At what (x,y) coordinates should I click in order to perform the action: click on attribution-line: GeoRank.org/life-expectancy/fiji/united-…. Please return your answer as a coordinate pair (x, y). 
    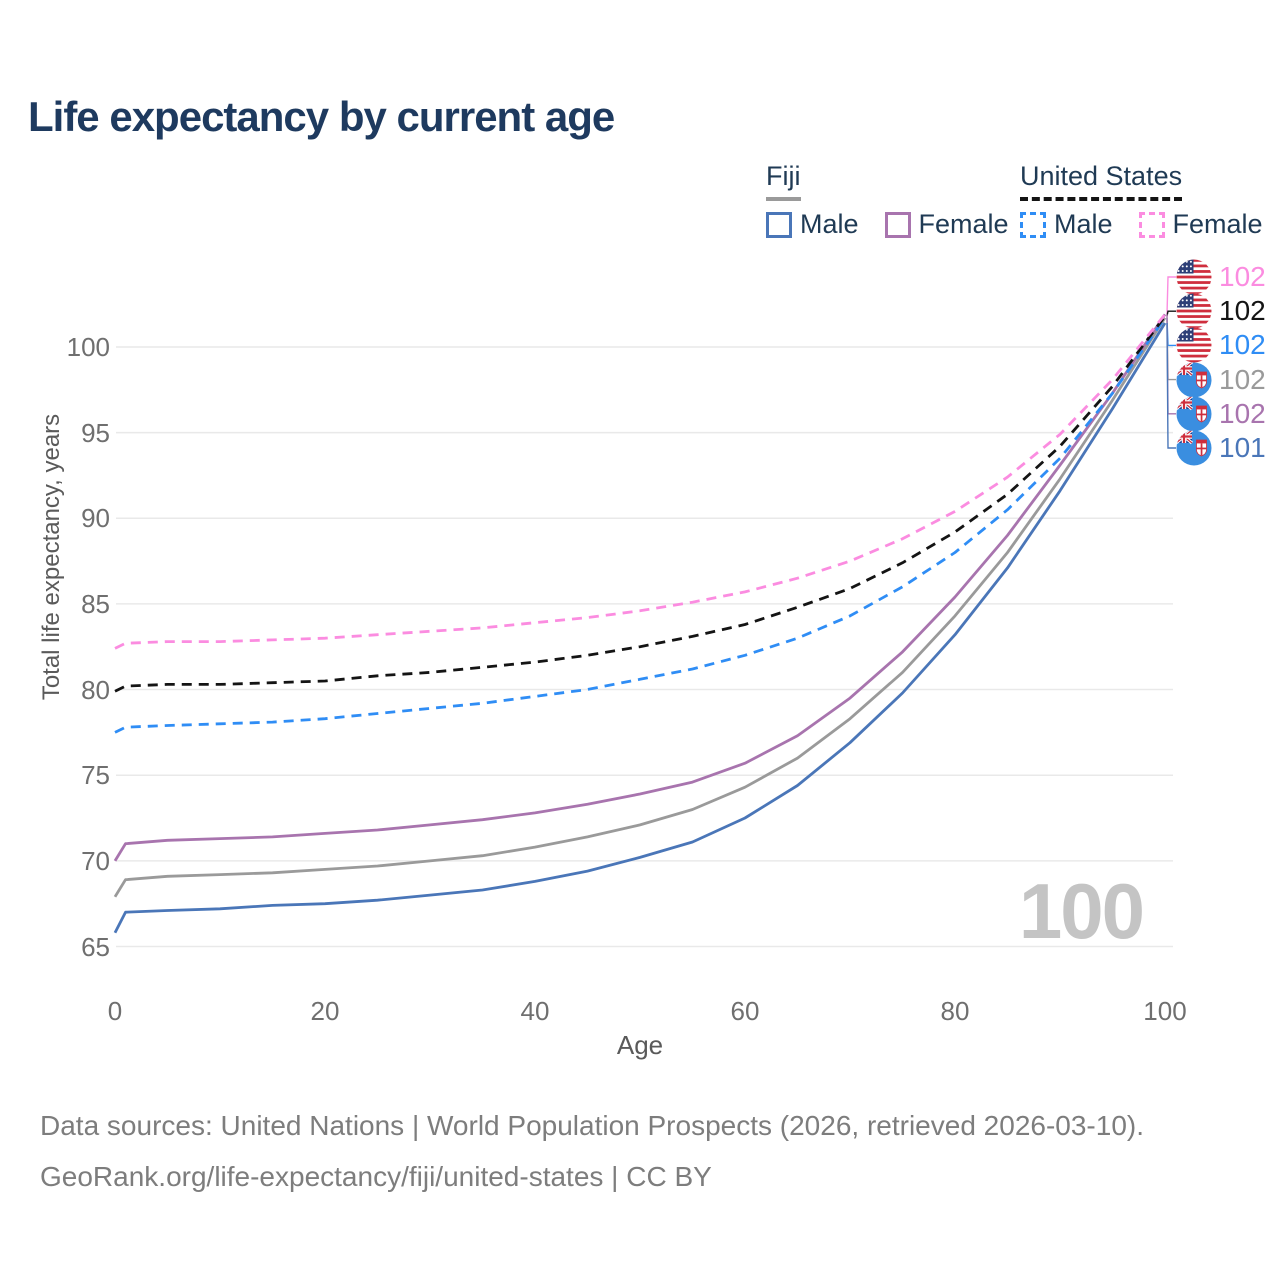
    Looking at the image, I should click on (376, 1176).